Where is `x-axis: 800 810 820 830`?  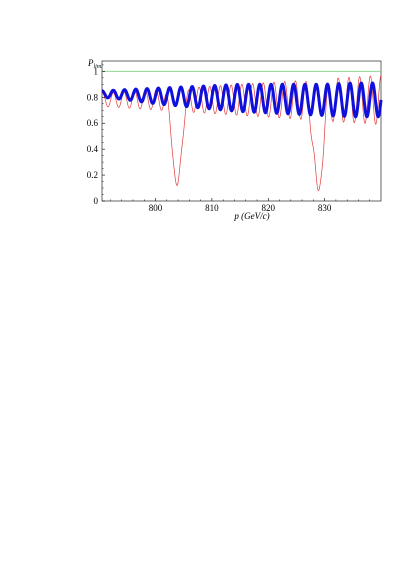
x-axis: 800 810 820 830 is located at coordinates (240, 205).